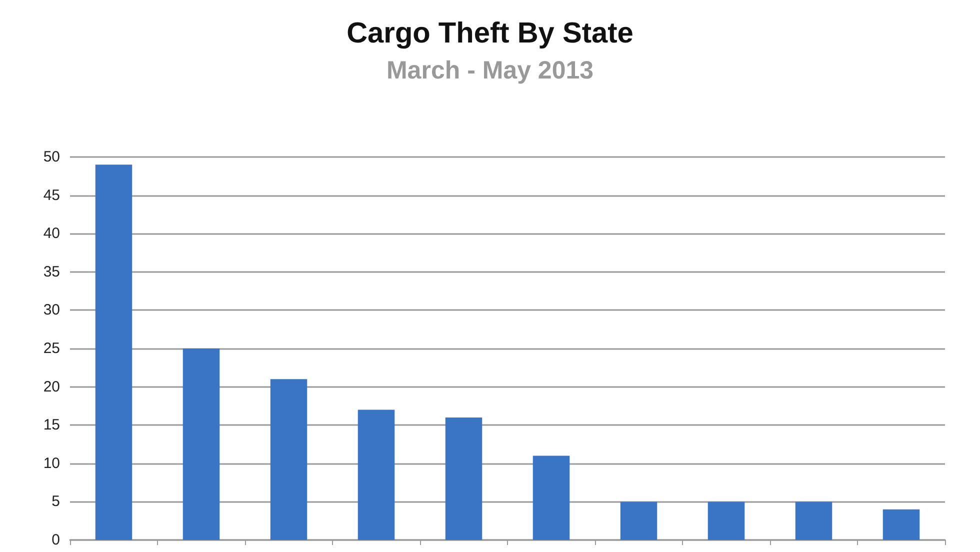  Describe the element at coordinates (51, 310) in the screenshot. I see `y-tick-label: 30` at that location.